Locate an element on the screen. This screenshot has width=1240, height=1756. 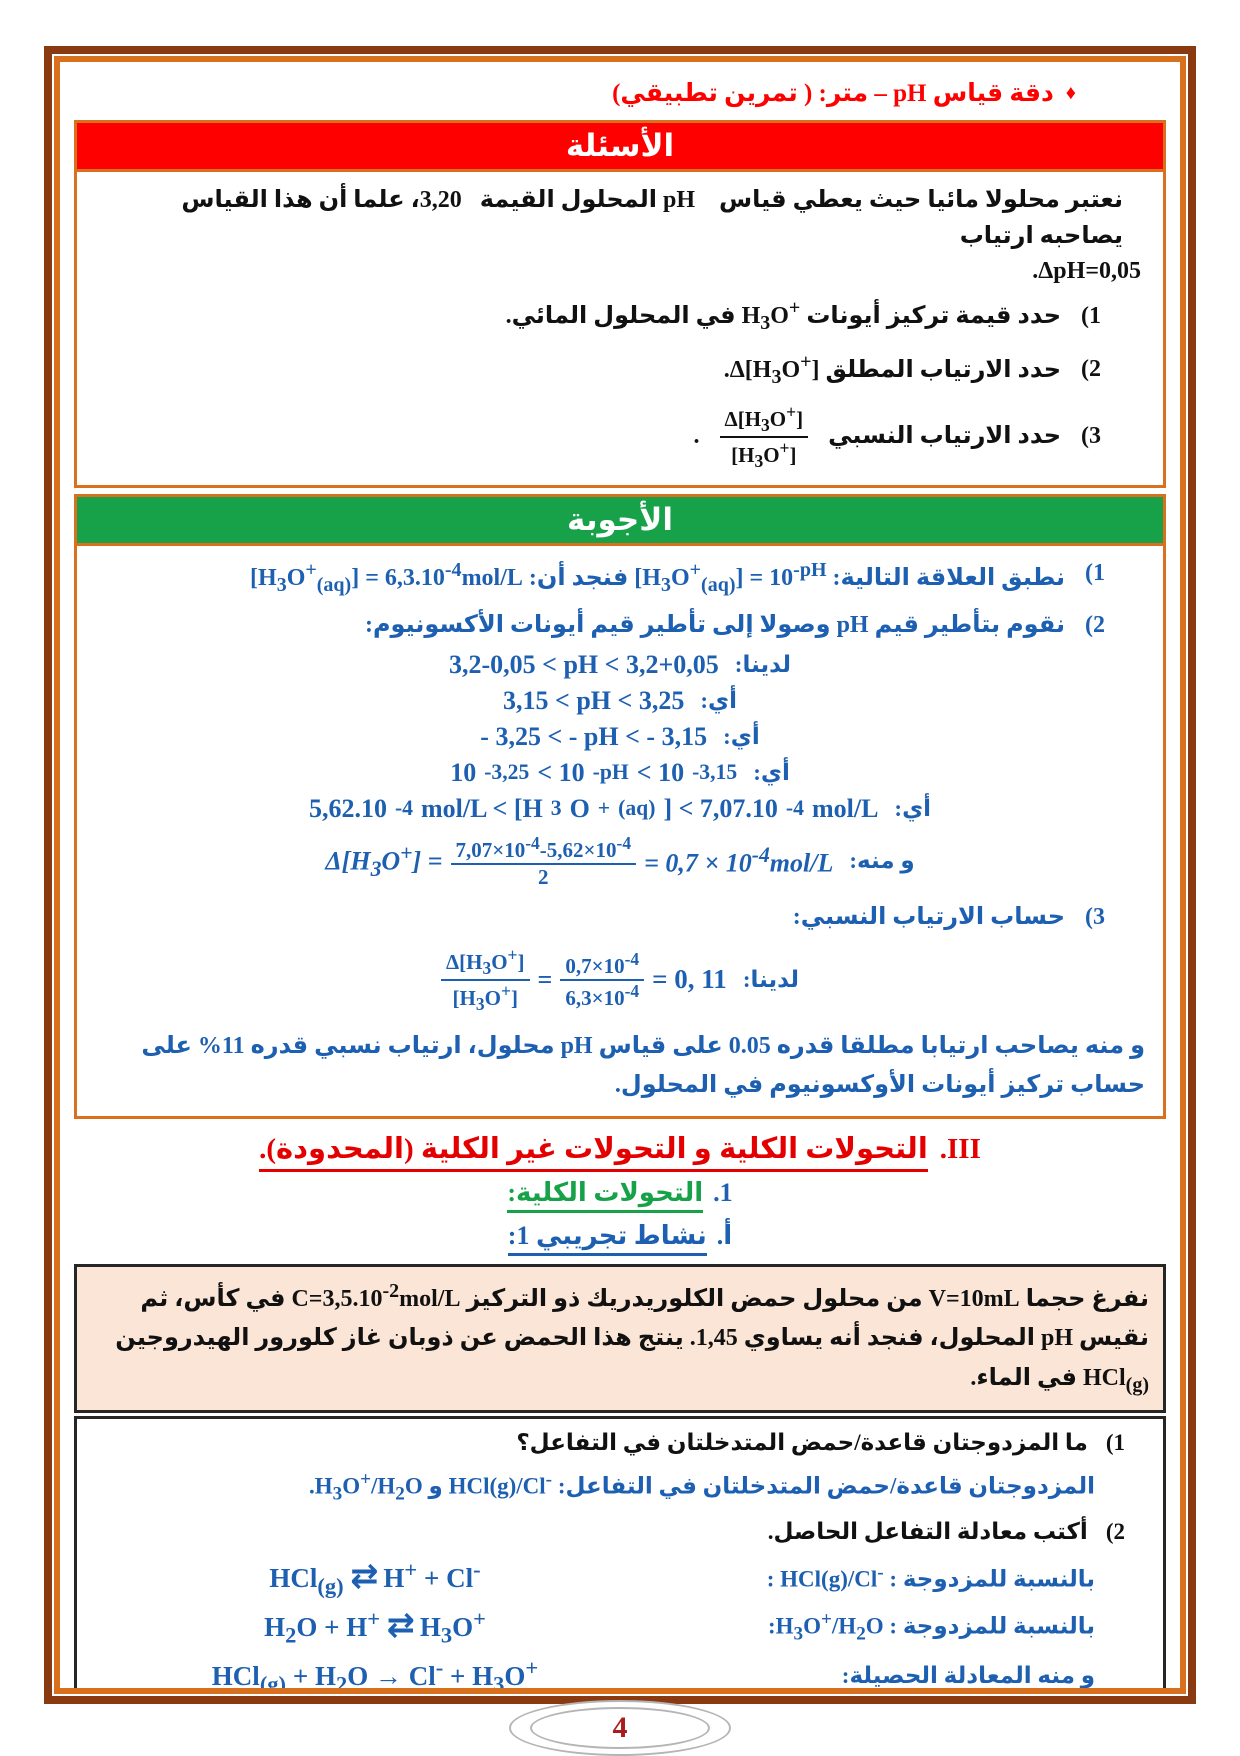
question-intro-delta: ΔpH=0,05. is located at coordinates (1086, 271).